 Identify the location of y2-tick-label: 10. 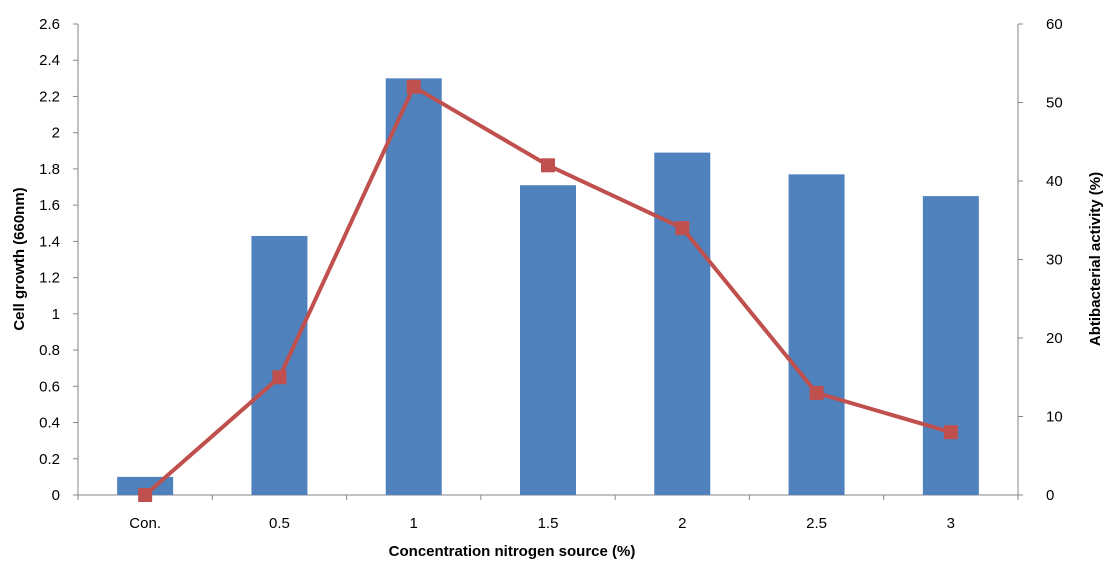
(1054, 417).